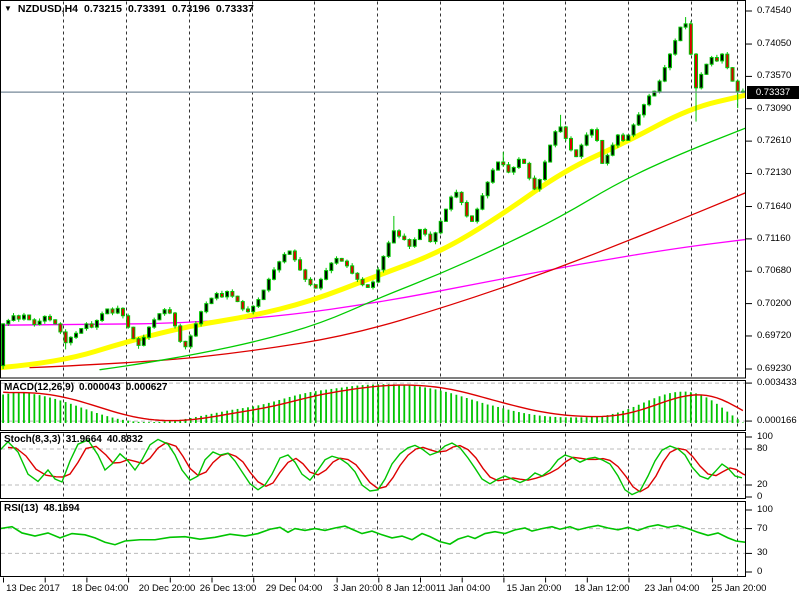 Image resolution: width=800 pixels, height=600 pixels. I want to click on time-axis-label: 23 Jan 04:00, so click(672, 588).